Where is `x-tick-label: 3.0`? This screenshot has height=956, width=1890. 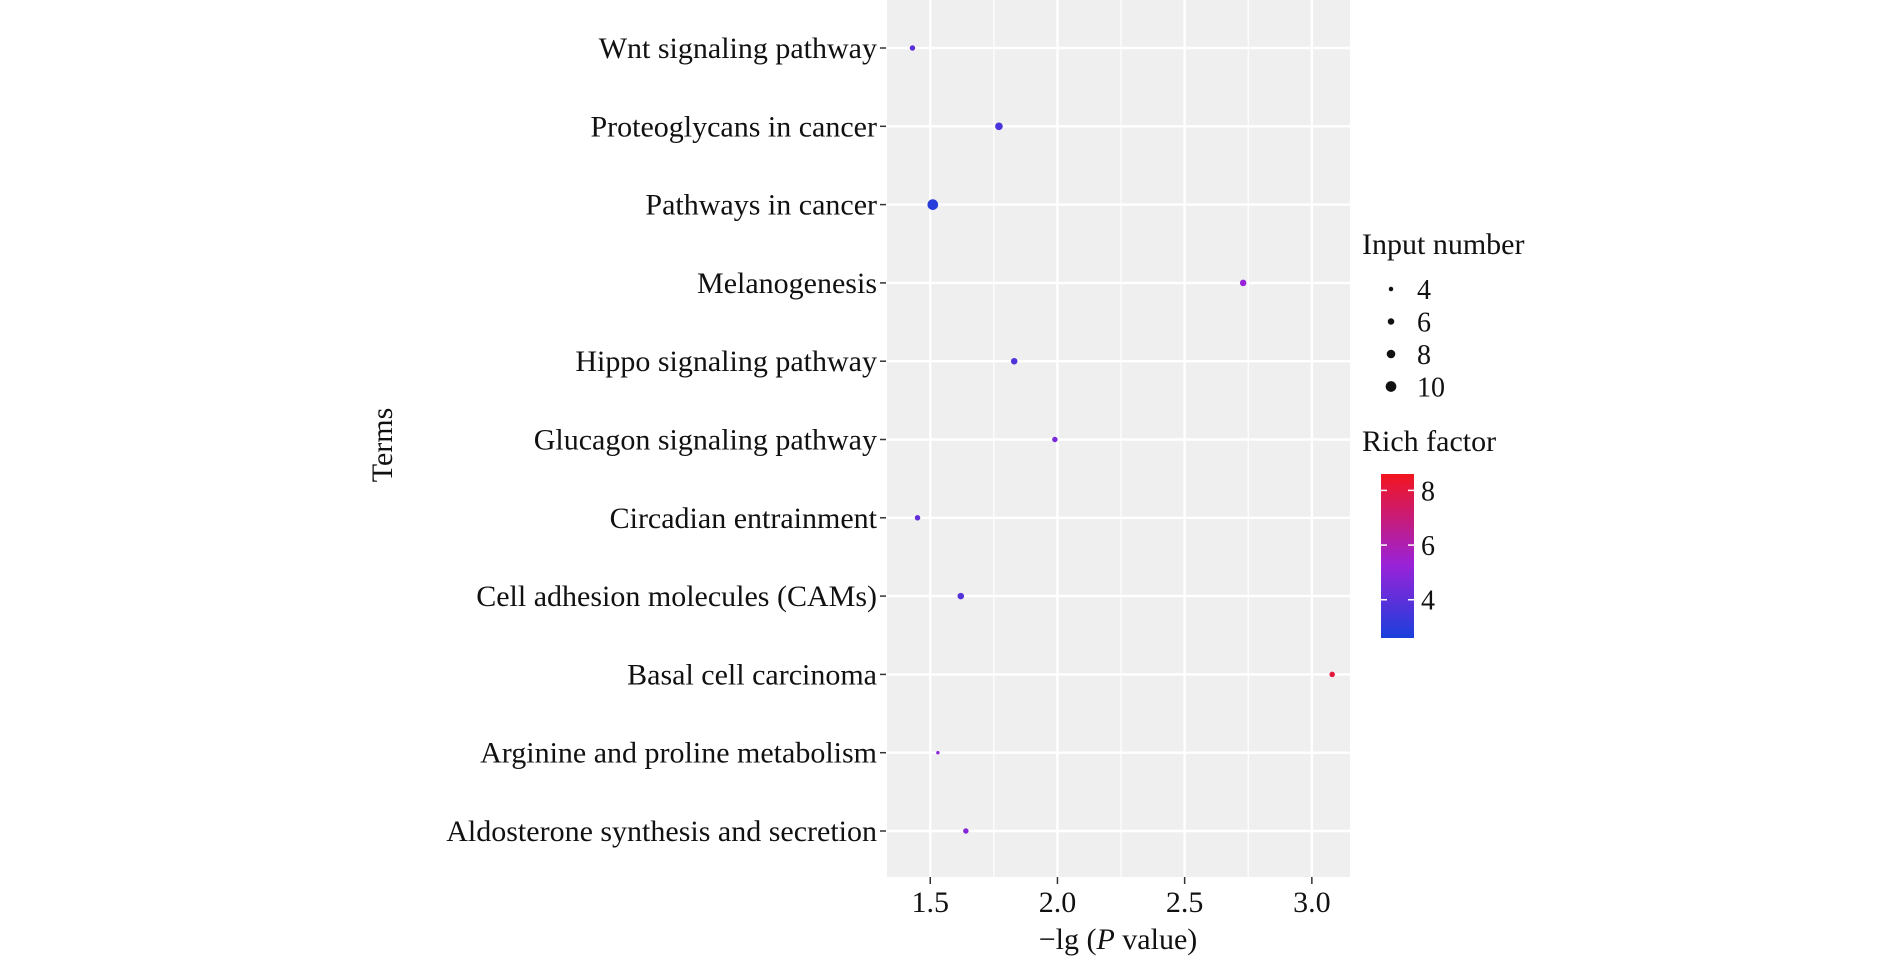 x-tick-label: 3.0 is located at coordinates (1312, 902).